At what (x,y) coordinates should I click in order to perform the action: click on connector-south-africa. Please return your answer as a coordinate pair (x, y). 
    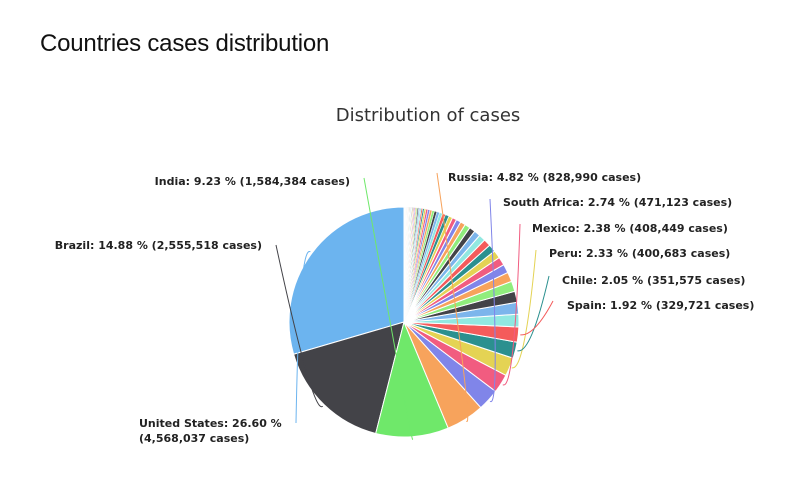
    Looking at the image, I should click on (492, 300).